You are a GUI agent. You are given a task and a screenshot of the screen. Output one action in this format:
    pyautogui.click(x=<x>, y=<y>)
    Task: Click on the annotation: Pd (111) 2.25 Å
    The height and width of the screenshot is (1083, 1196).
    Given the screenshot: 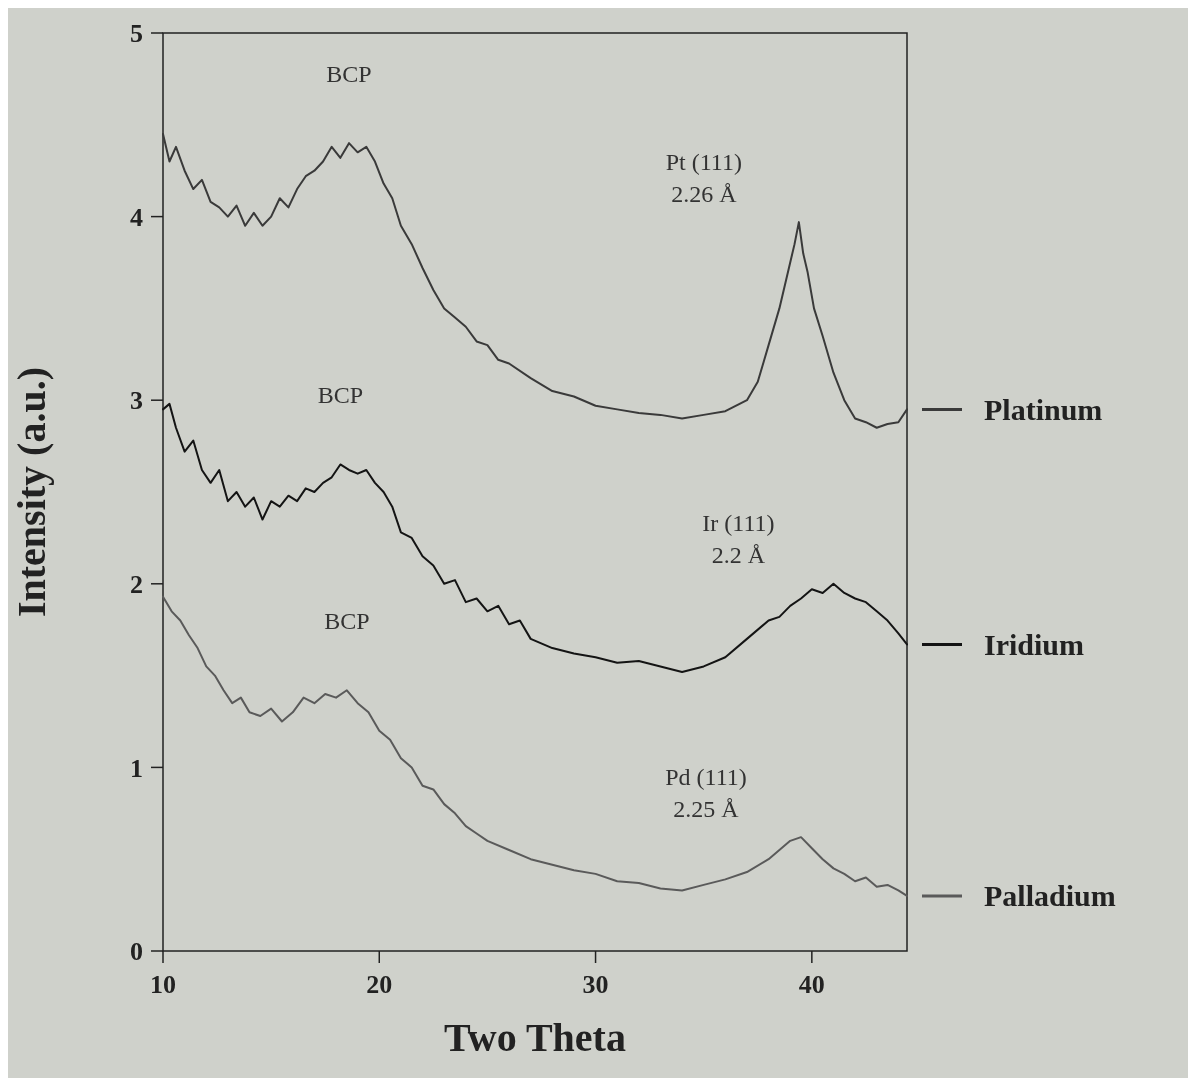 What is the action you would take?
    pyautogui.click(x=706, y=792)
    